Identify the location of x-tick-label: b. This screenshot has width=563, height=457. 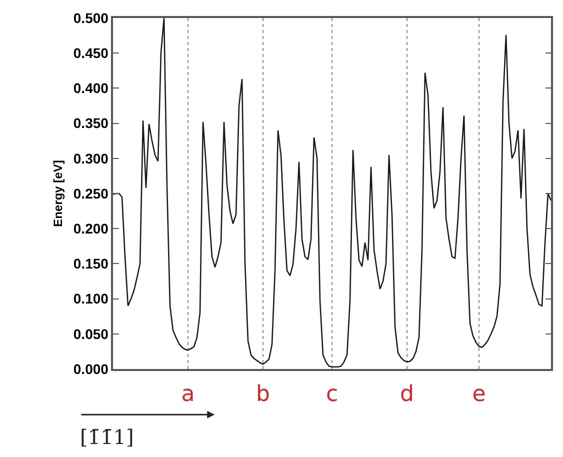
(263, 395).